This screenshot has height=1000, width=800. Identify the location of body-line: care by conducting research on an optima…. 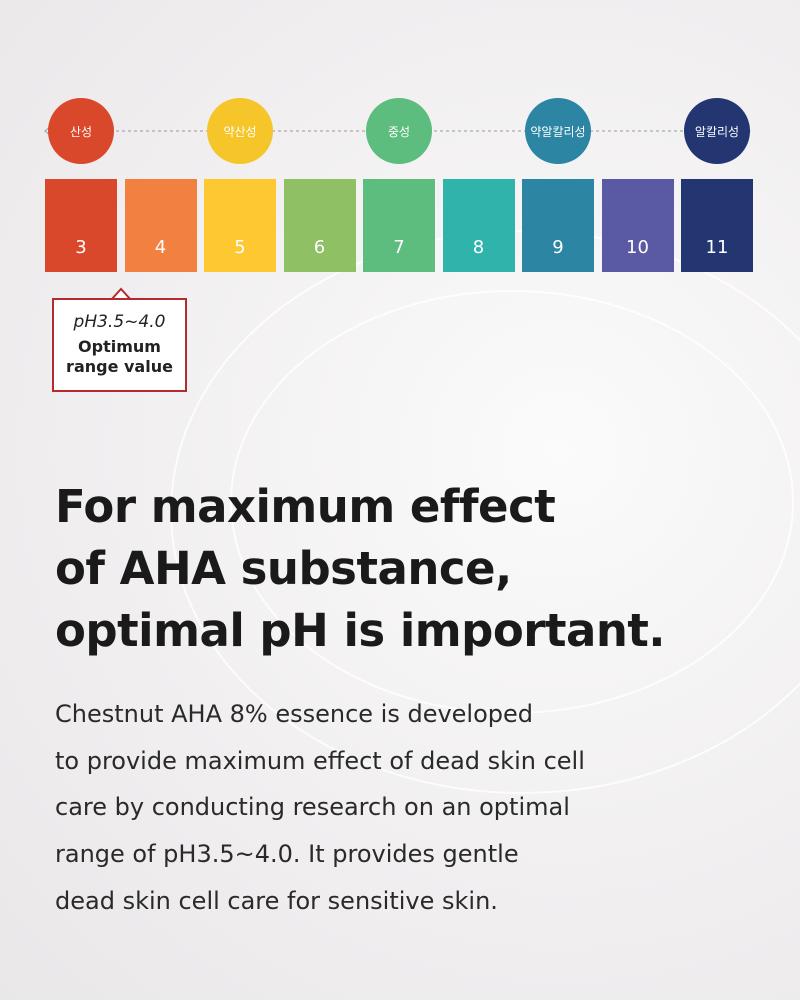
(312, 807).